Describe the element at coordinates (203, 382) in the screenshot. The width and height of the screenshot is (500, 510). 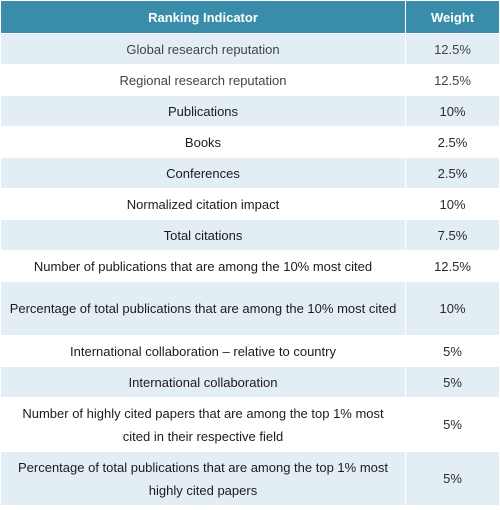
I see `indicator-cell: International collaboration` at that location.